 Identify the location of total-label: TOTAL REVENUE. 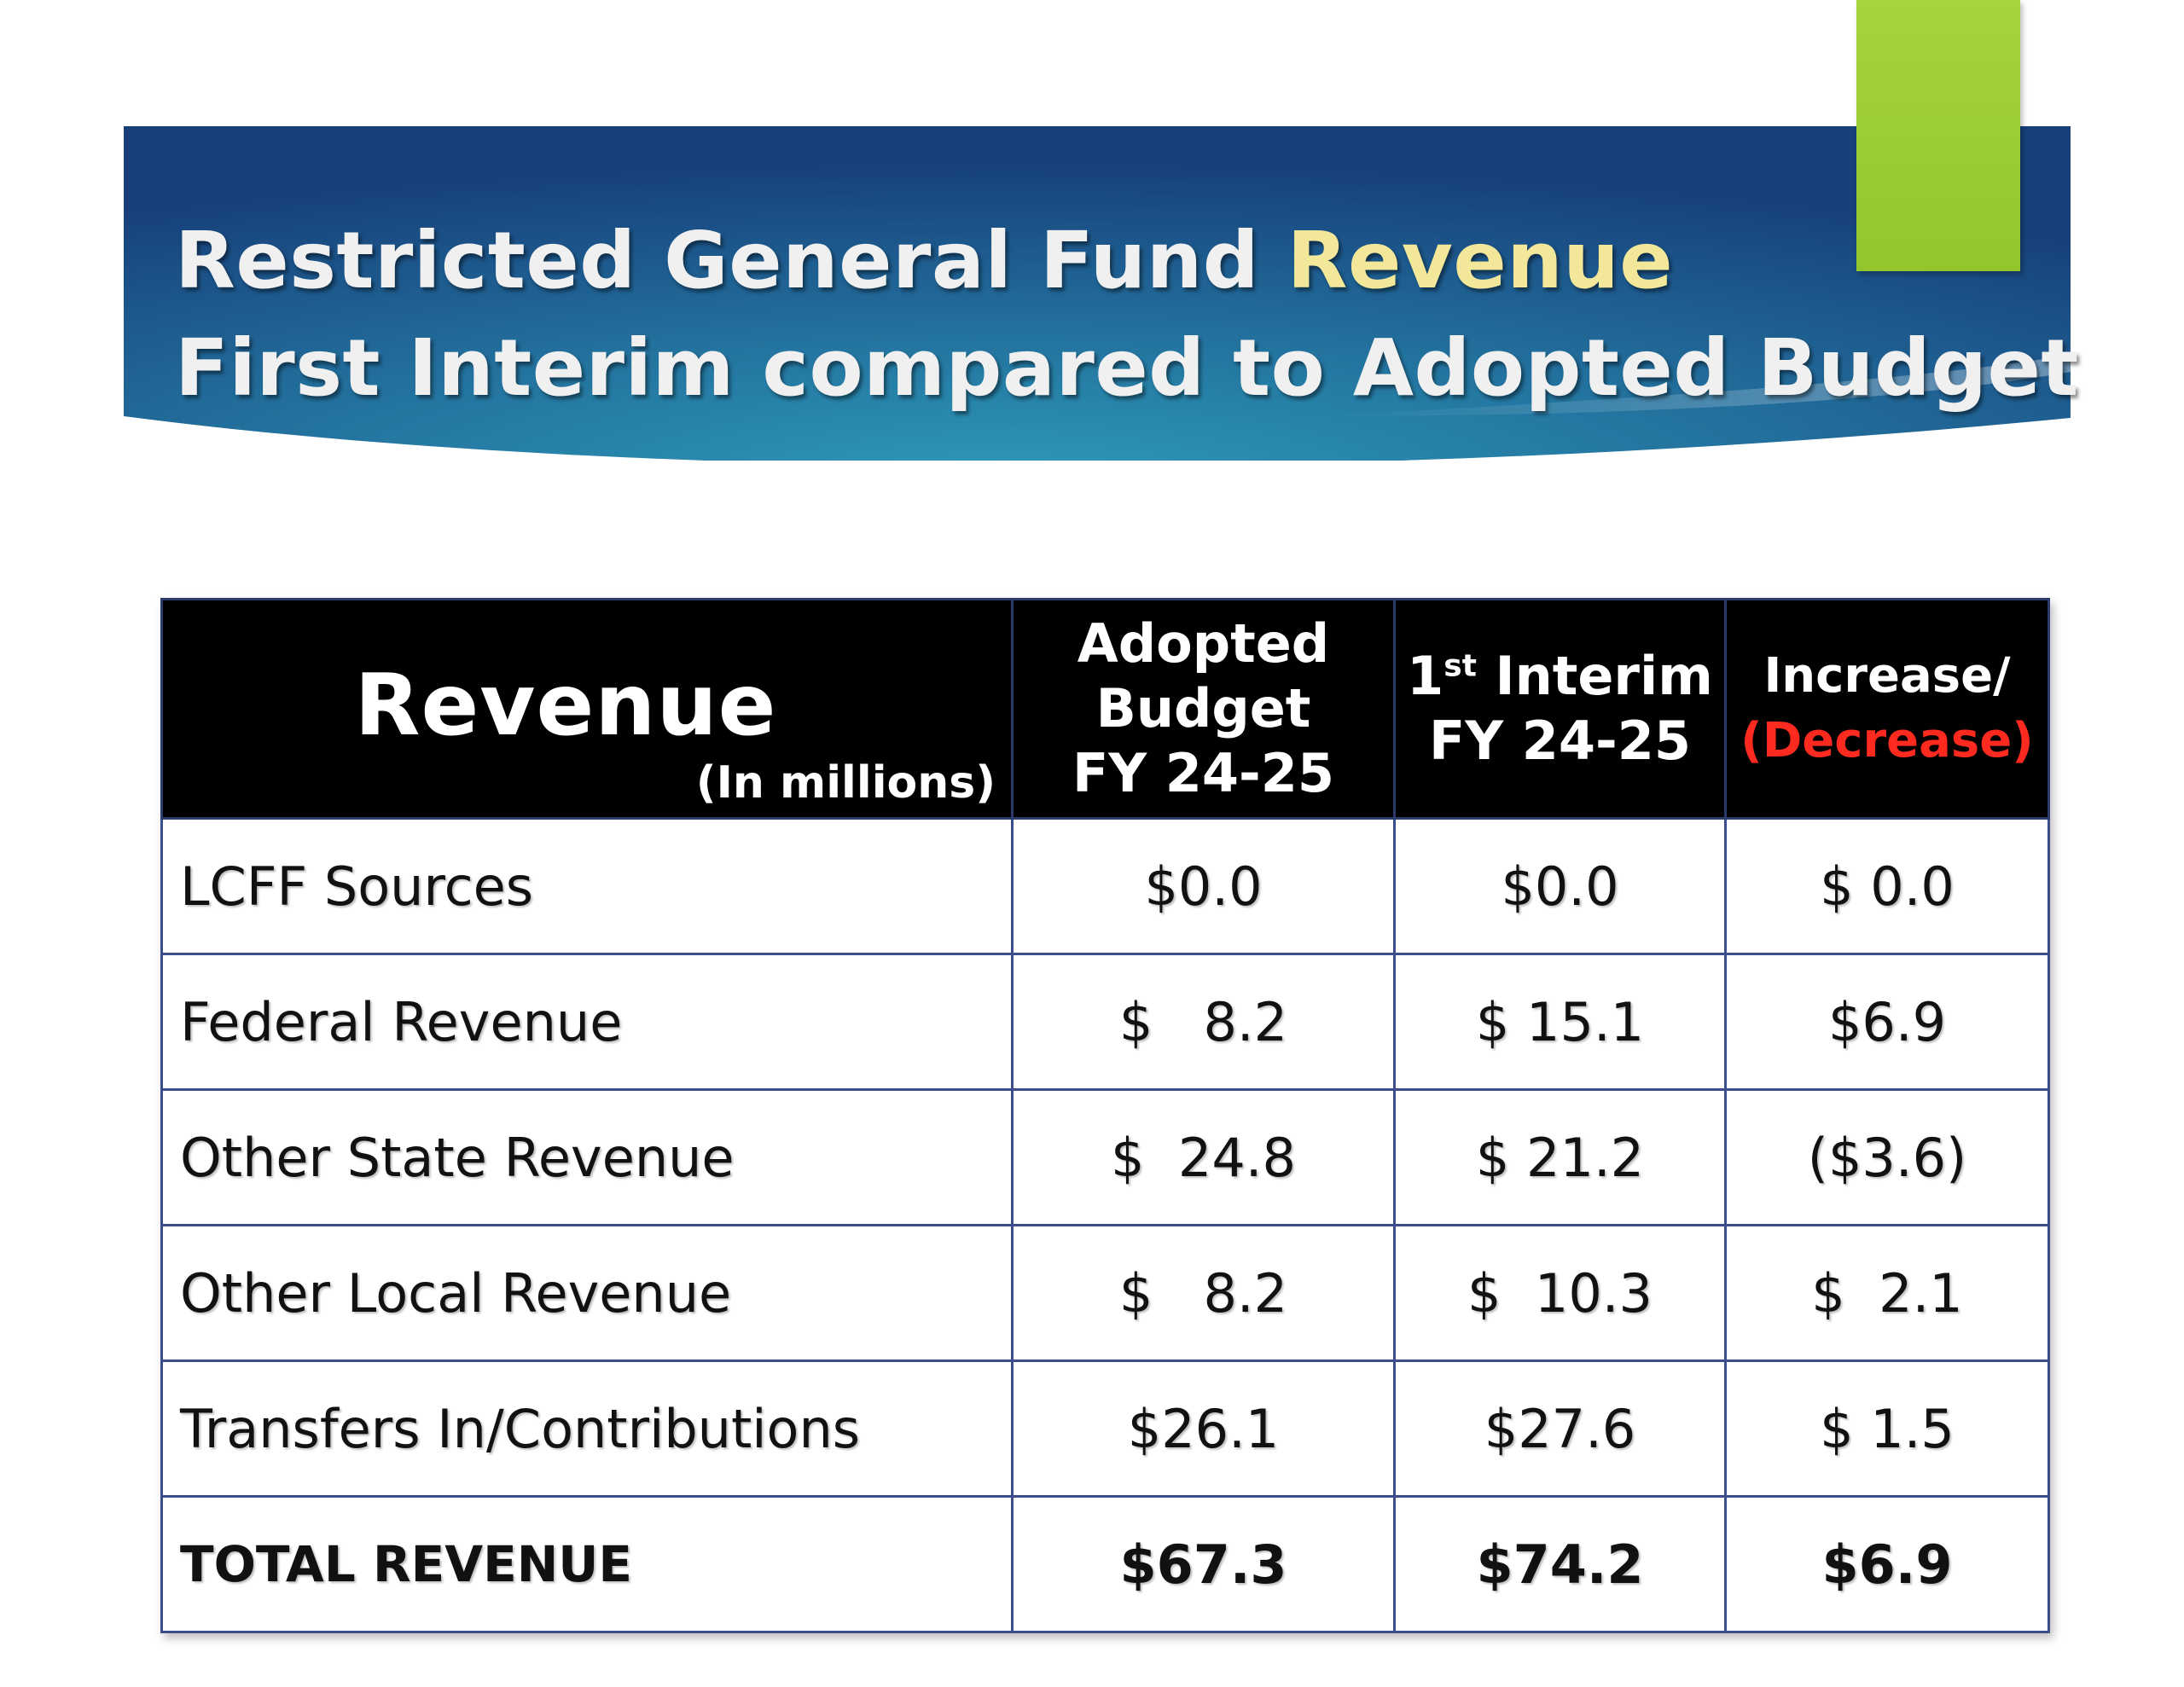
(587, 1564).